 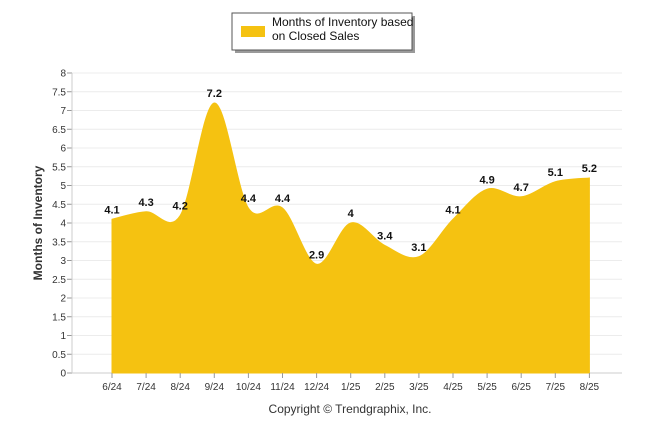 What do you see at coordinates (63, 224) in the screenshot?
I see `y-tick-label: 4` at bounding box center [63, 224].